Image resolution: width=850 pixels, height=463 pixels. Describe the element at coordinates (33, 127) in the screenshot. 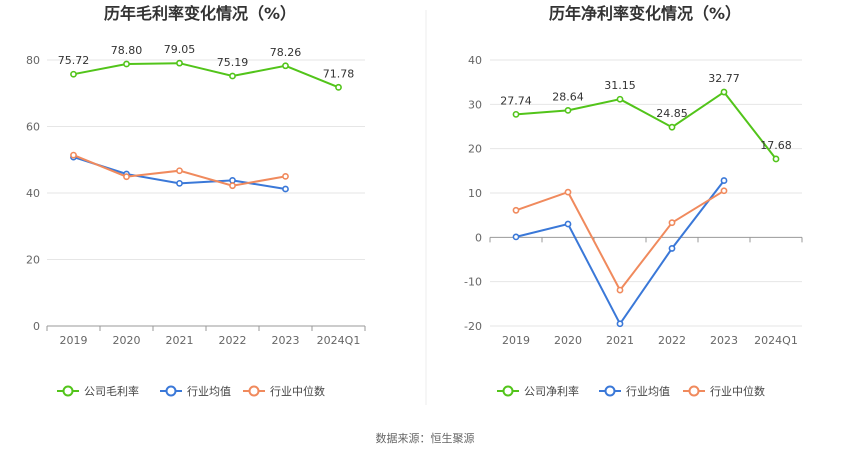

I see `y-tick-label: 60` at that location.